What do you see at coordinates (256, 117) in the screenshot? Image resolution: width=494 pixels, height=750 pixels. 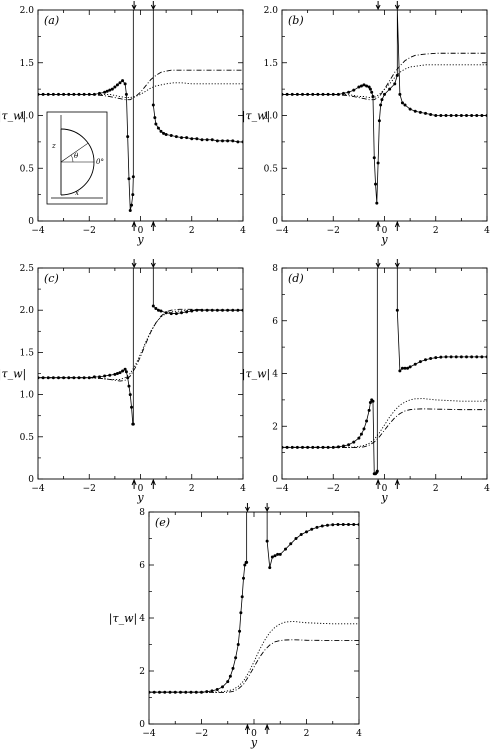 I see `y-axis-label: |τ_w|` at bounding box center [256, 117].